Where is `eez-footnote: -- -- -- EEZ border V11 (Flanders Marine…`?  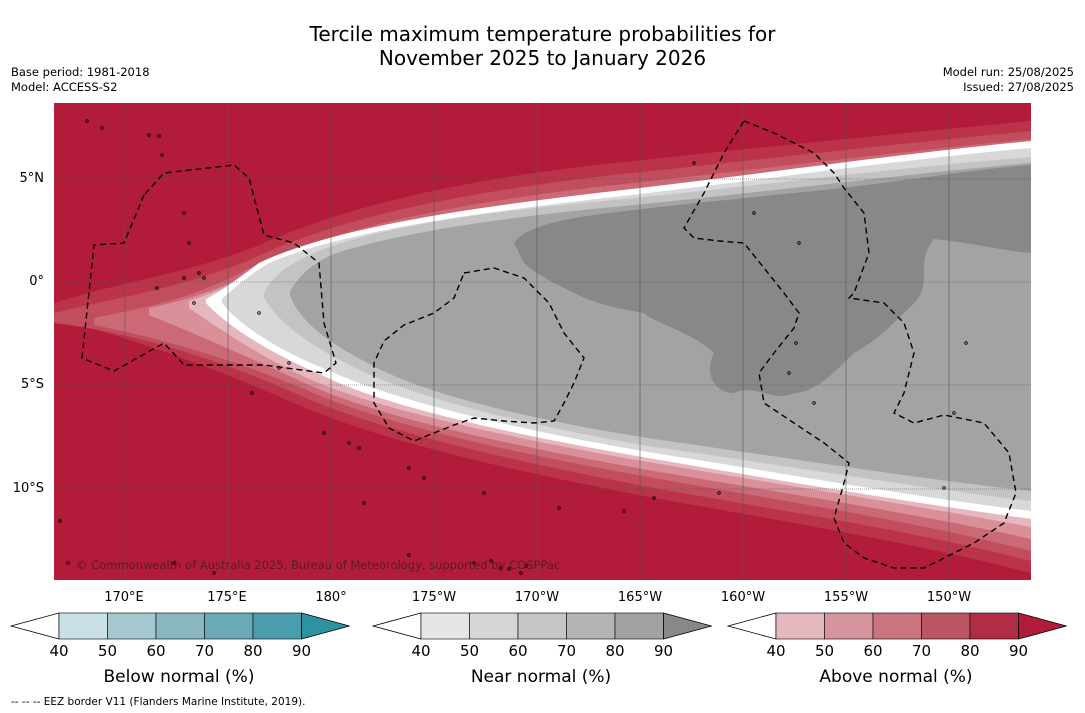 eez-footnote: -- -- -- EEZ border V11 (Flanders Marine… is located at coordinates (158, 702).